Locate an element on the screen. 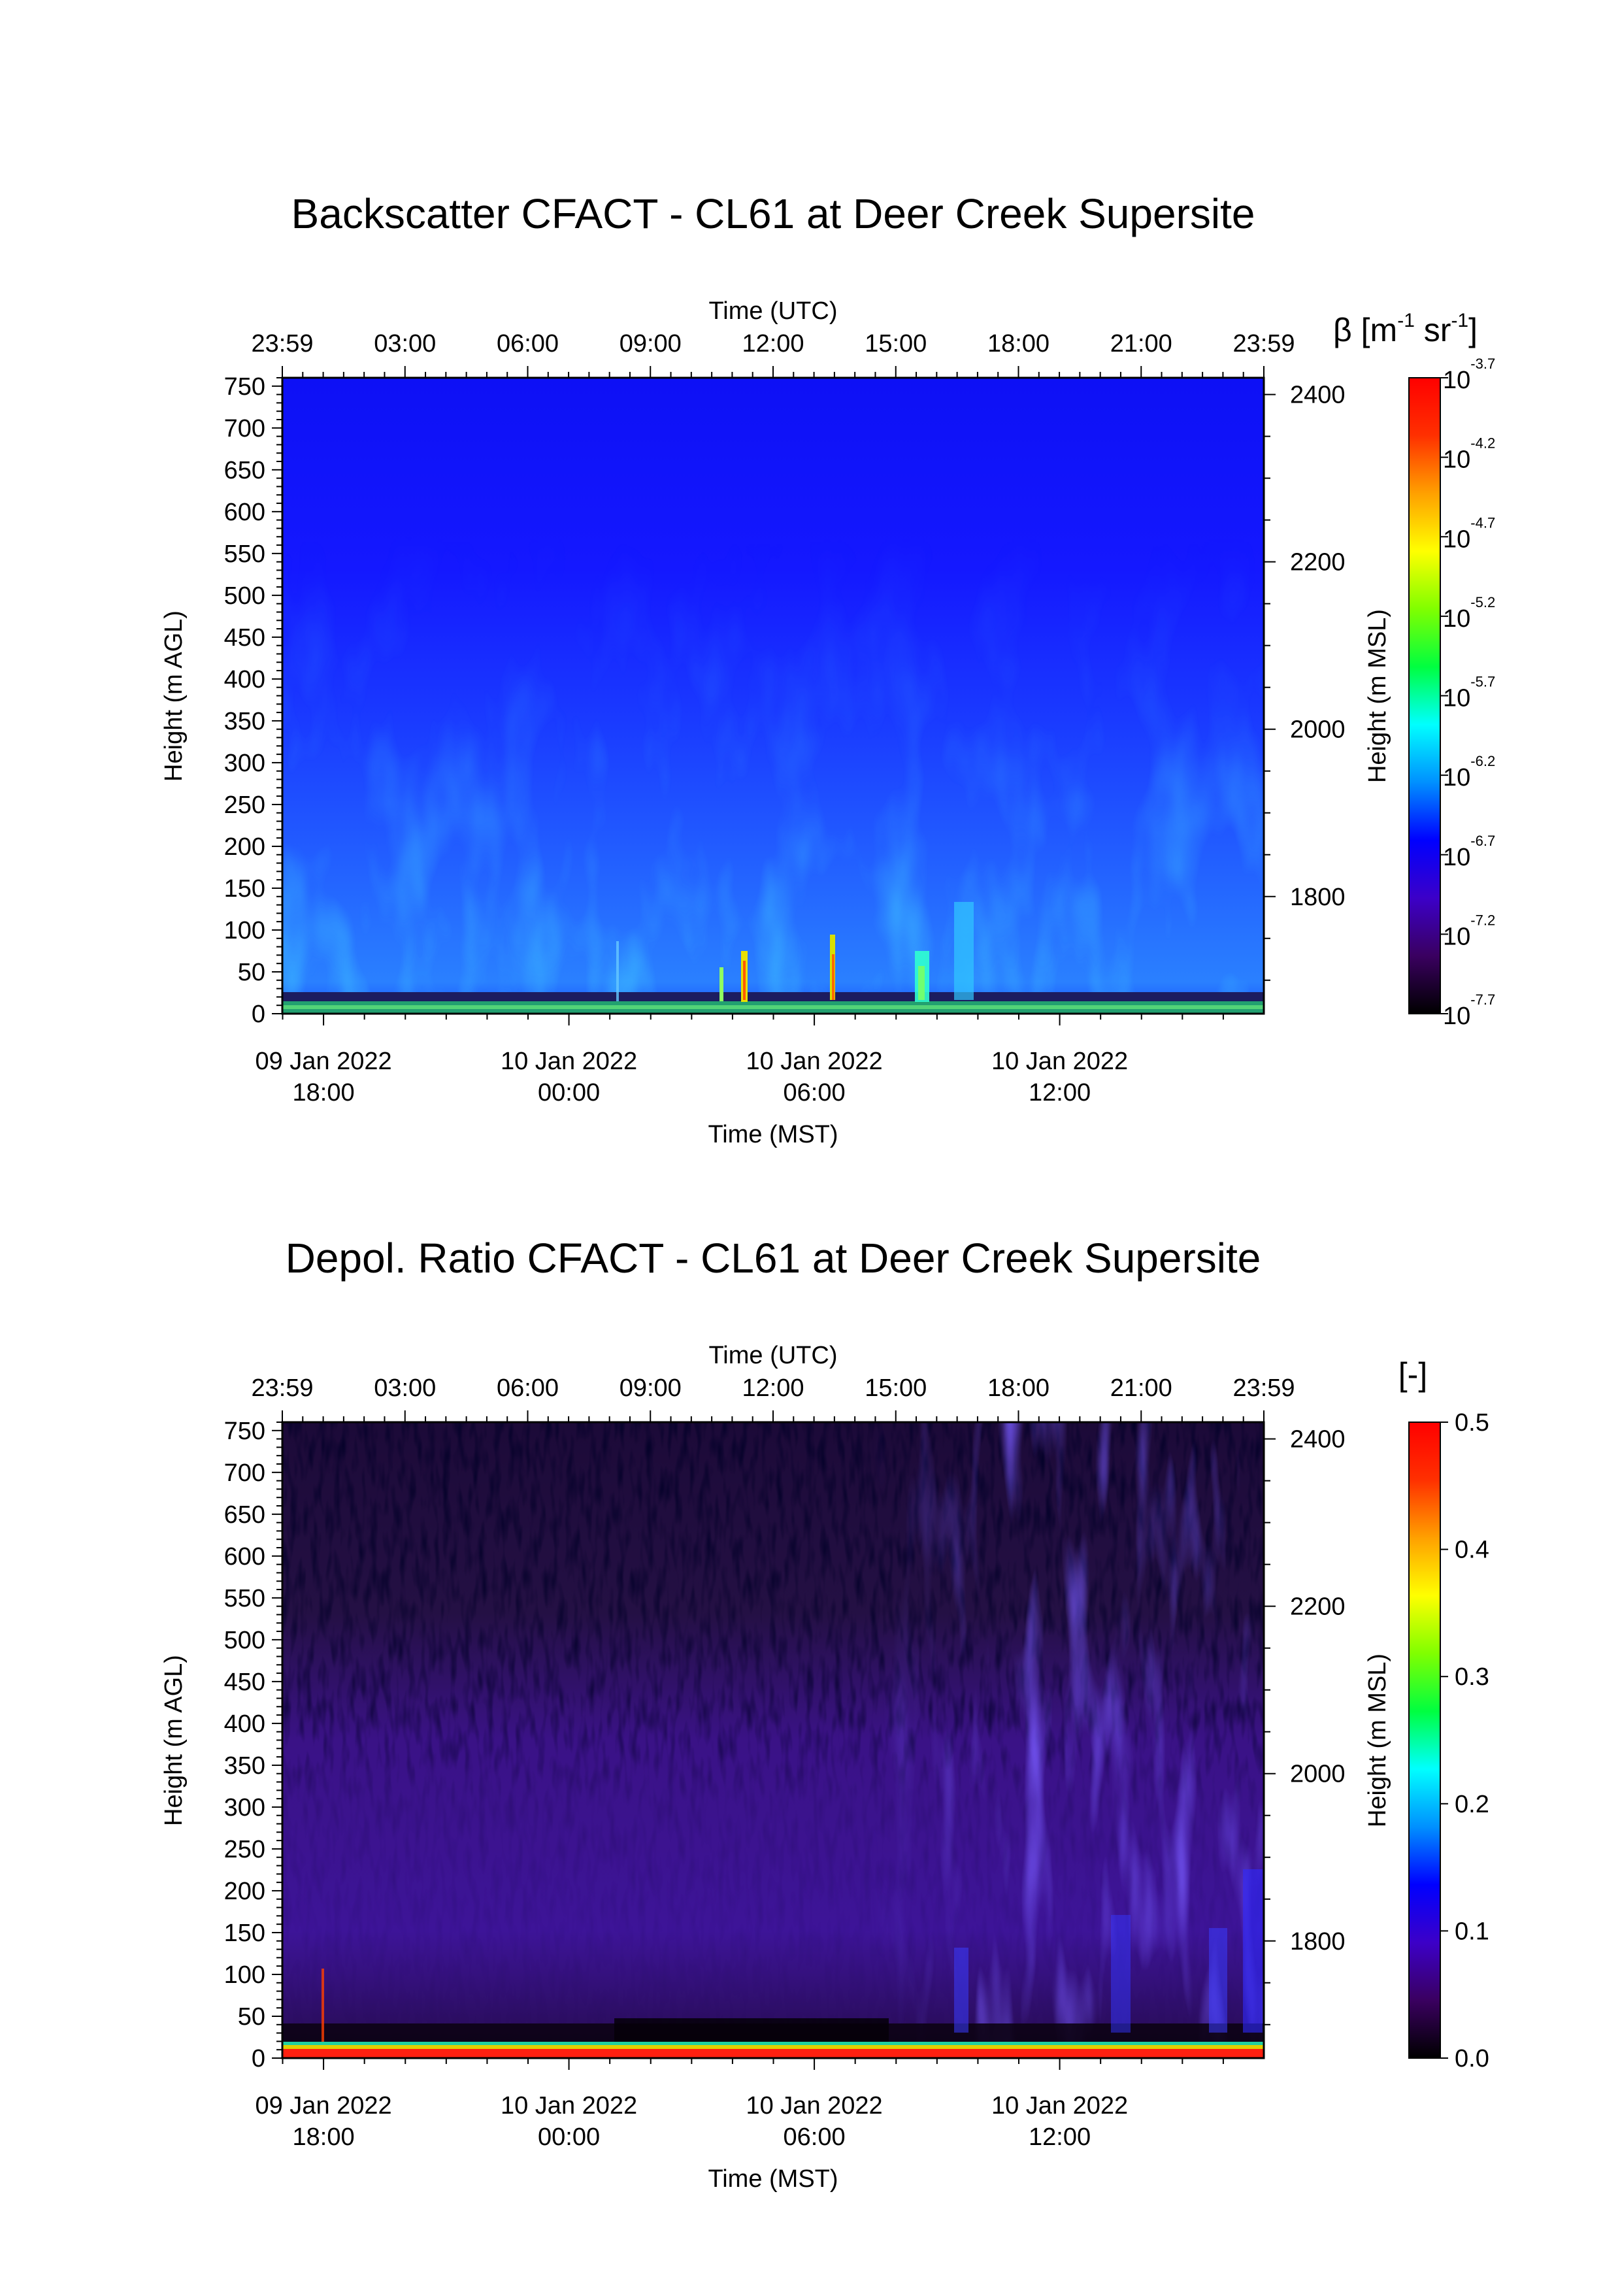 This screenshot has width=1620, height=2296. depol-top-tick-label: 18:00 is located at coordinates (1018, 1388).